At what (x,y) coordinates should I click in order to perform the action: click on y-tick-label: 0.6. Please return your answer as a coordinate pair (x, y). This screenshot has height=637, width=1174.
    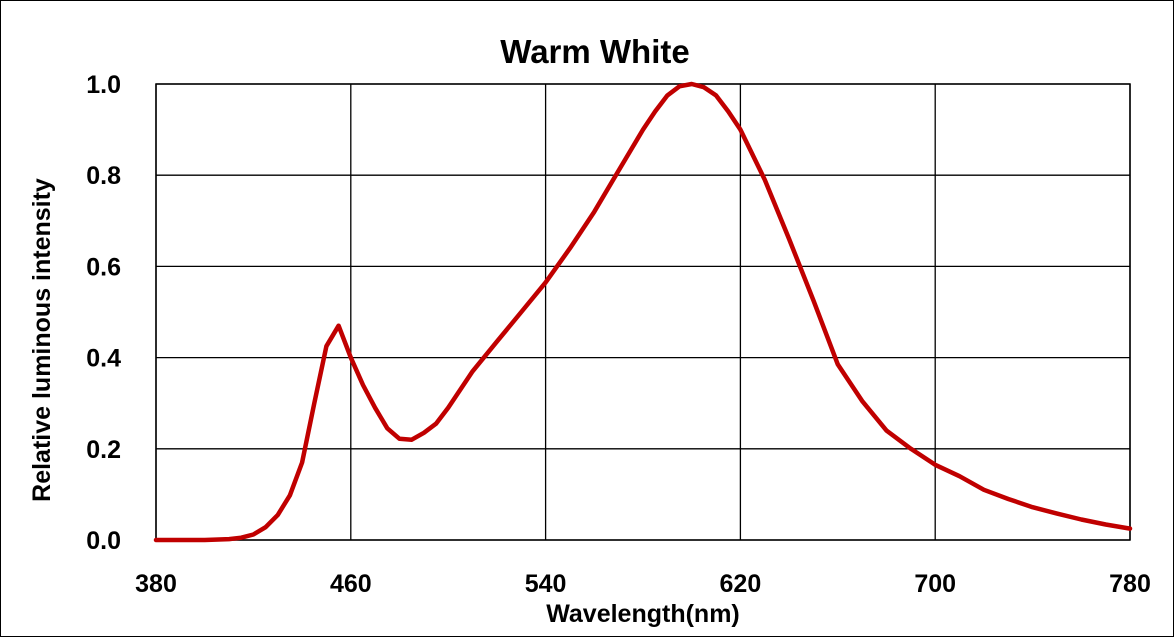
    Looking at the image, I should click on (103, 267).